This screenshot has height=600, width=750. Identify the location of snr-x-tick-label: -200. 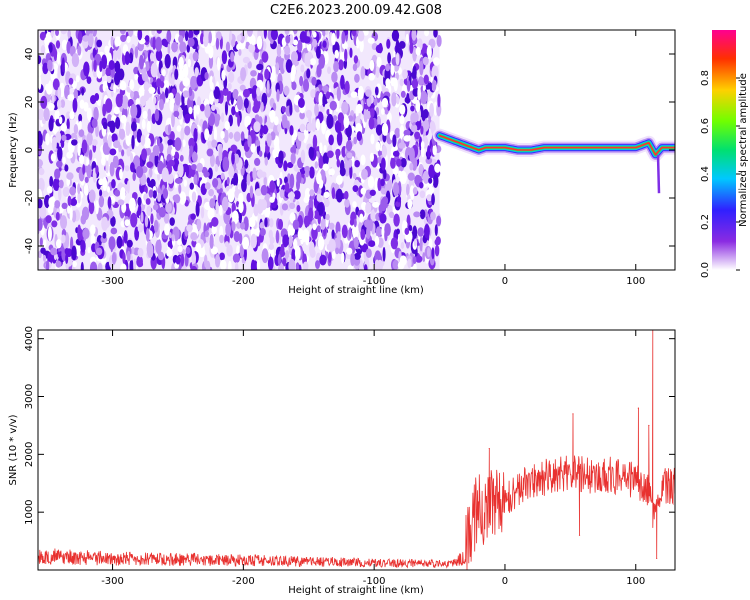
(243, 581).